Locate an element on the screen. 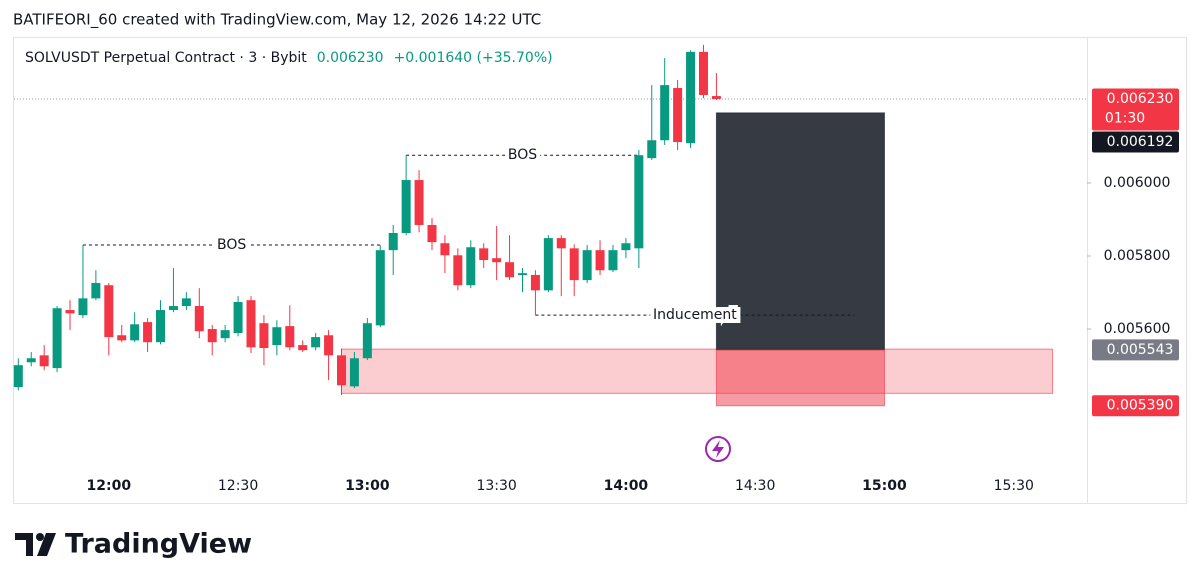  symbol: SOLVUSDT Perpetual Contract · 3 · Bybit is located at coordinates (166, 58).